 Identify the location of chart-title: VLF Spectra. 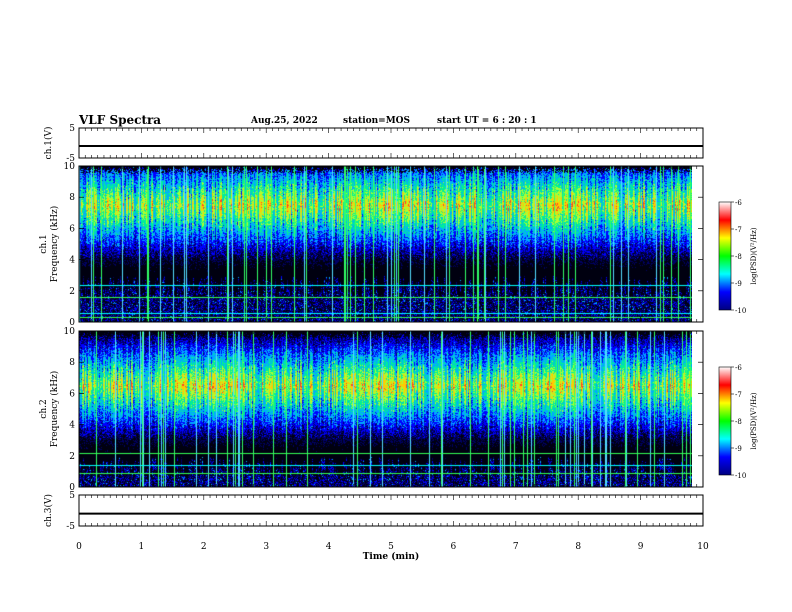
(120, 120).